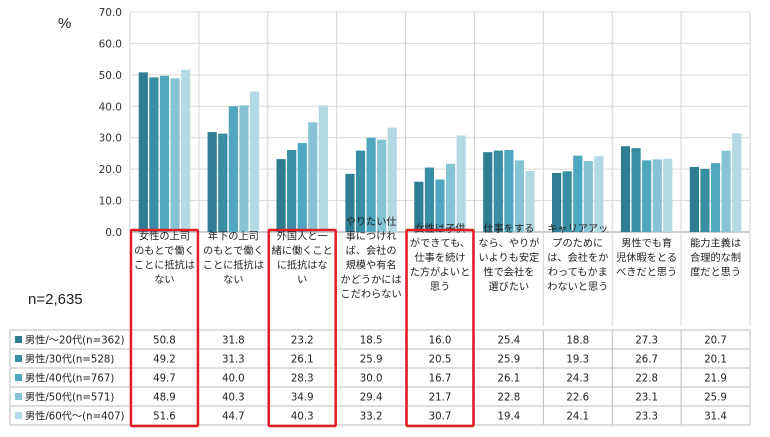 This screenshot has width=770, height=437. What do you see at coordinates (577, 417) in the screenshot?
I see `table-value: 24.1` at bounding box center [577, 417].